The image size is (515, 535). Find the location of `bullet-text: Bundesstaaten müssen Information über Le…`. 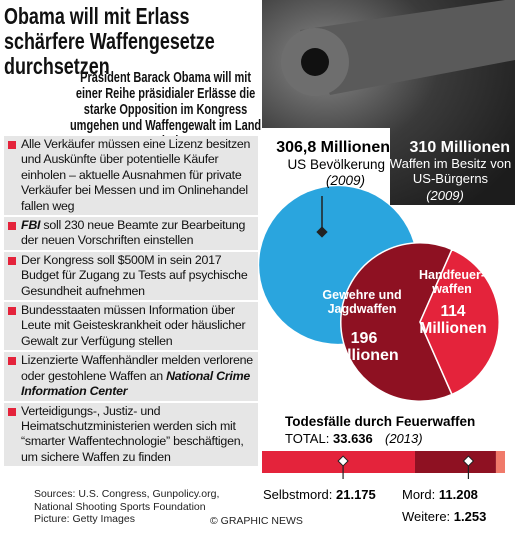

bullet-text: Bundesstaaten müssen Information über Le… is located at coordinates (133, 325).